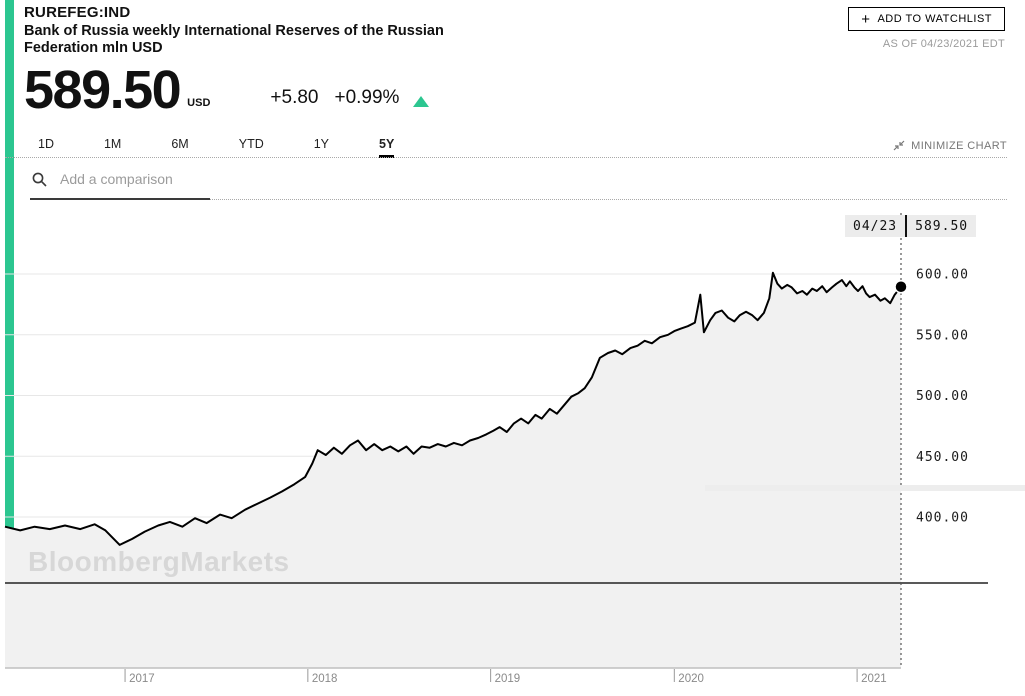  What do you see at coordinates (508, 679) in the screenshot?
I see `x-tick-label: 2019` at bounding box center [508, 679].